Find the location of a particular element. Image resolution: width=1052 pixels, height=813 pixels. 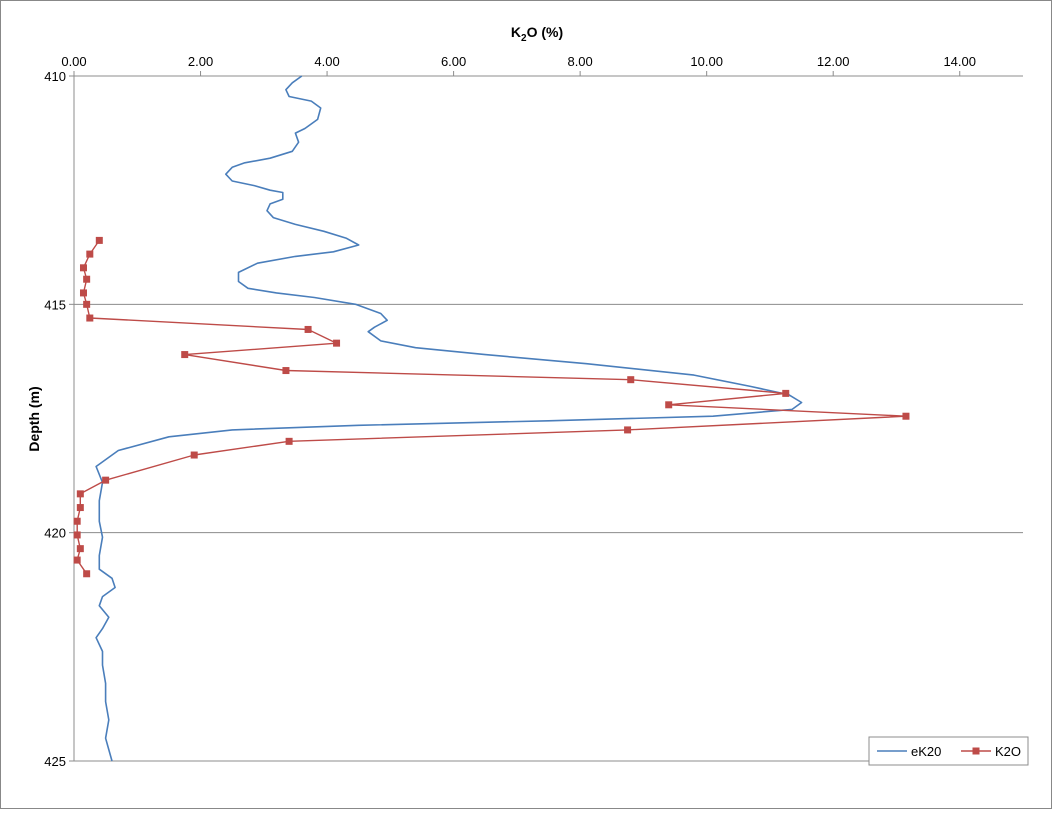

chart-title-subscript: 2 is located at coordinates (524, 38).